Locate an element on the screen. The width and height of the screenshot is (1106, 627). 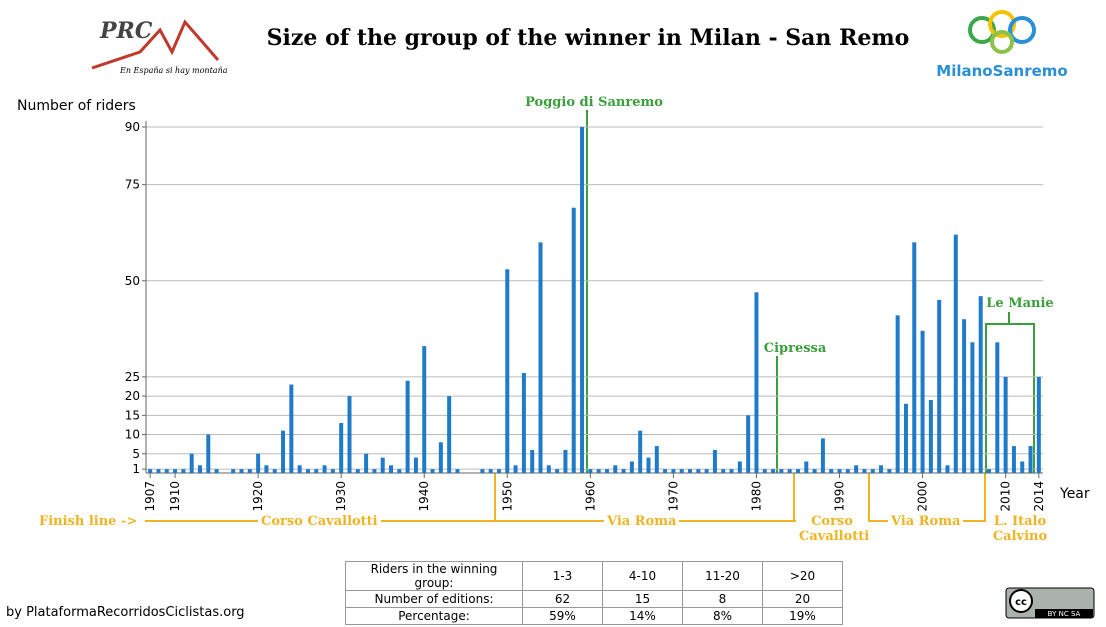
x-tick-label: 1910 is located at coordinates (175, 496).